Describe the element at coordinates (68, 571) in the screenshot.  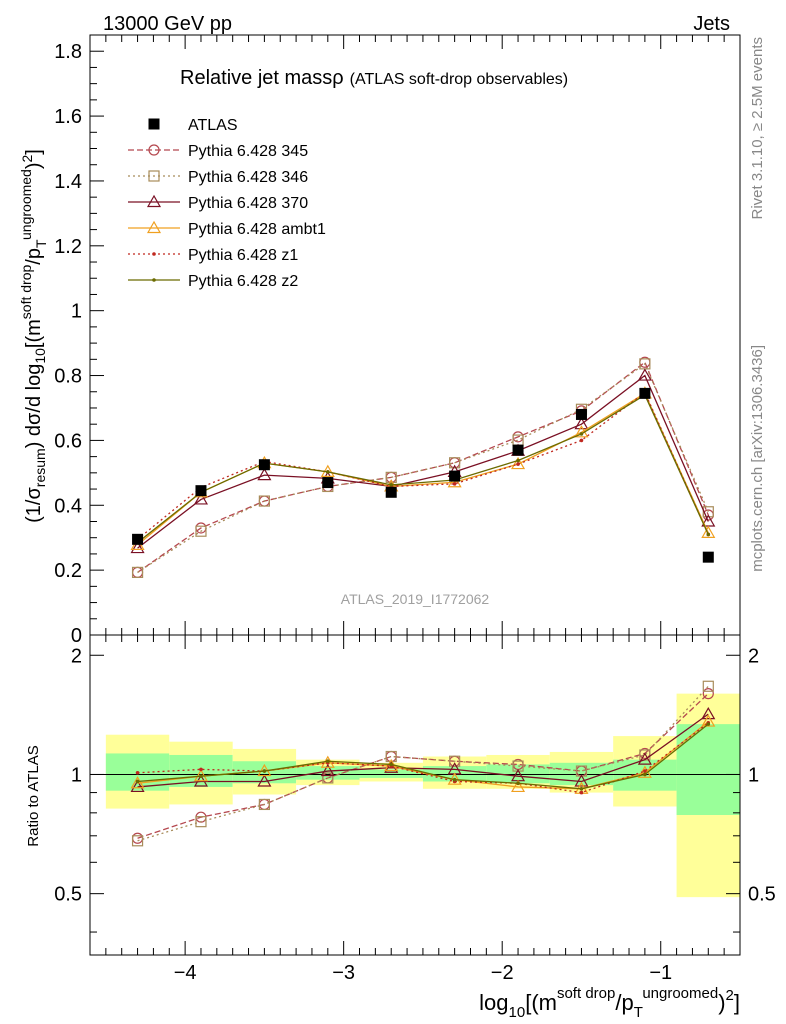
I see `y-tick-label: 0.2` at that location.